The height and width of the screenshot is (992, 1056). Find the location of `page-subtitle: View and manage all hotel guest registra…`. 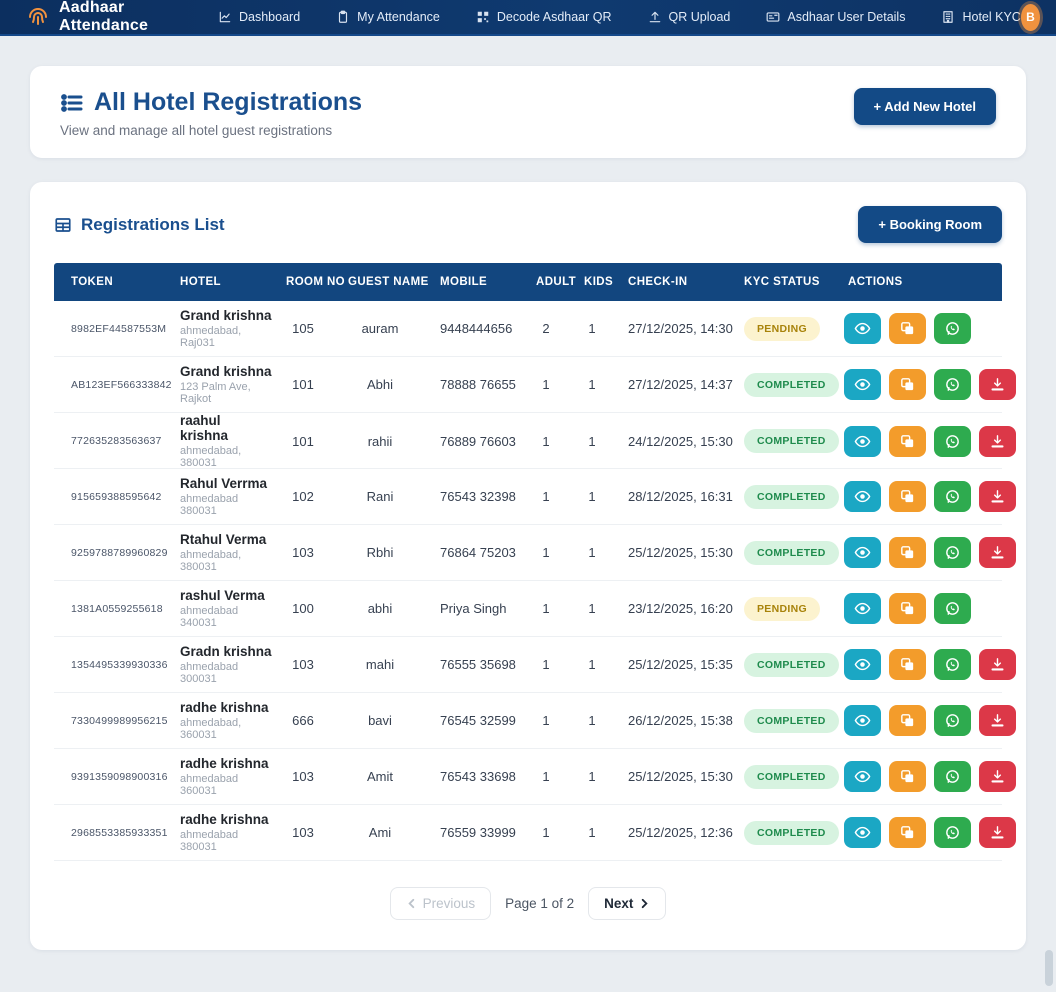

page-subtitle: View and manage all hotel guest registra… is located at coordinates (196, 130).